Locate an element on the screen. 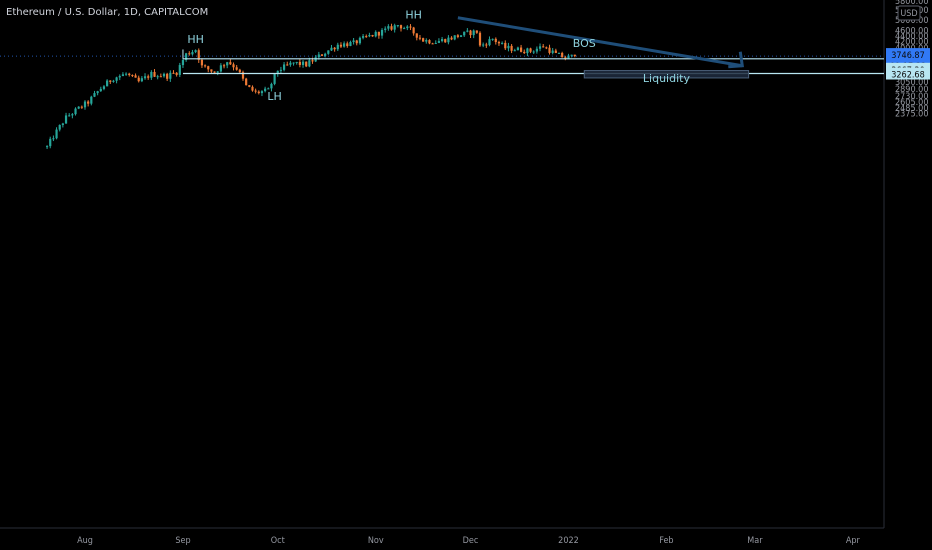 The image size is (932, 550). price-tick-label: 2890.00 is located at coordinates (911, 90).